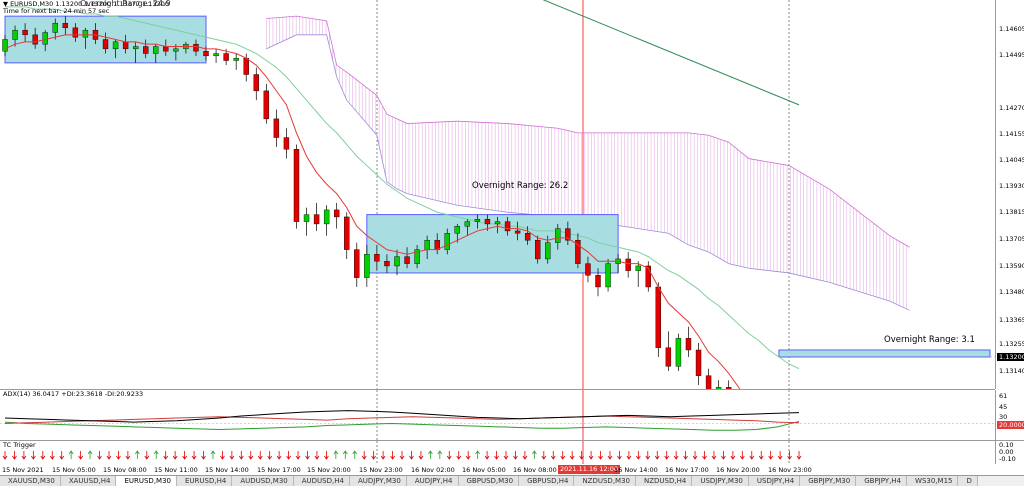 Image resolution: width=1024 pixels, height=486 pixels. What do you see at coordinates (790, 470) in the screenshot?
I see `time-label: 16 Nov 23:00` at bounding box center [790, 470].